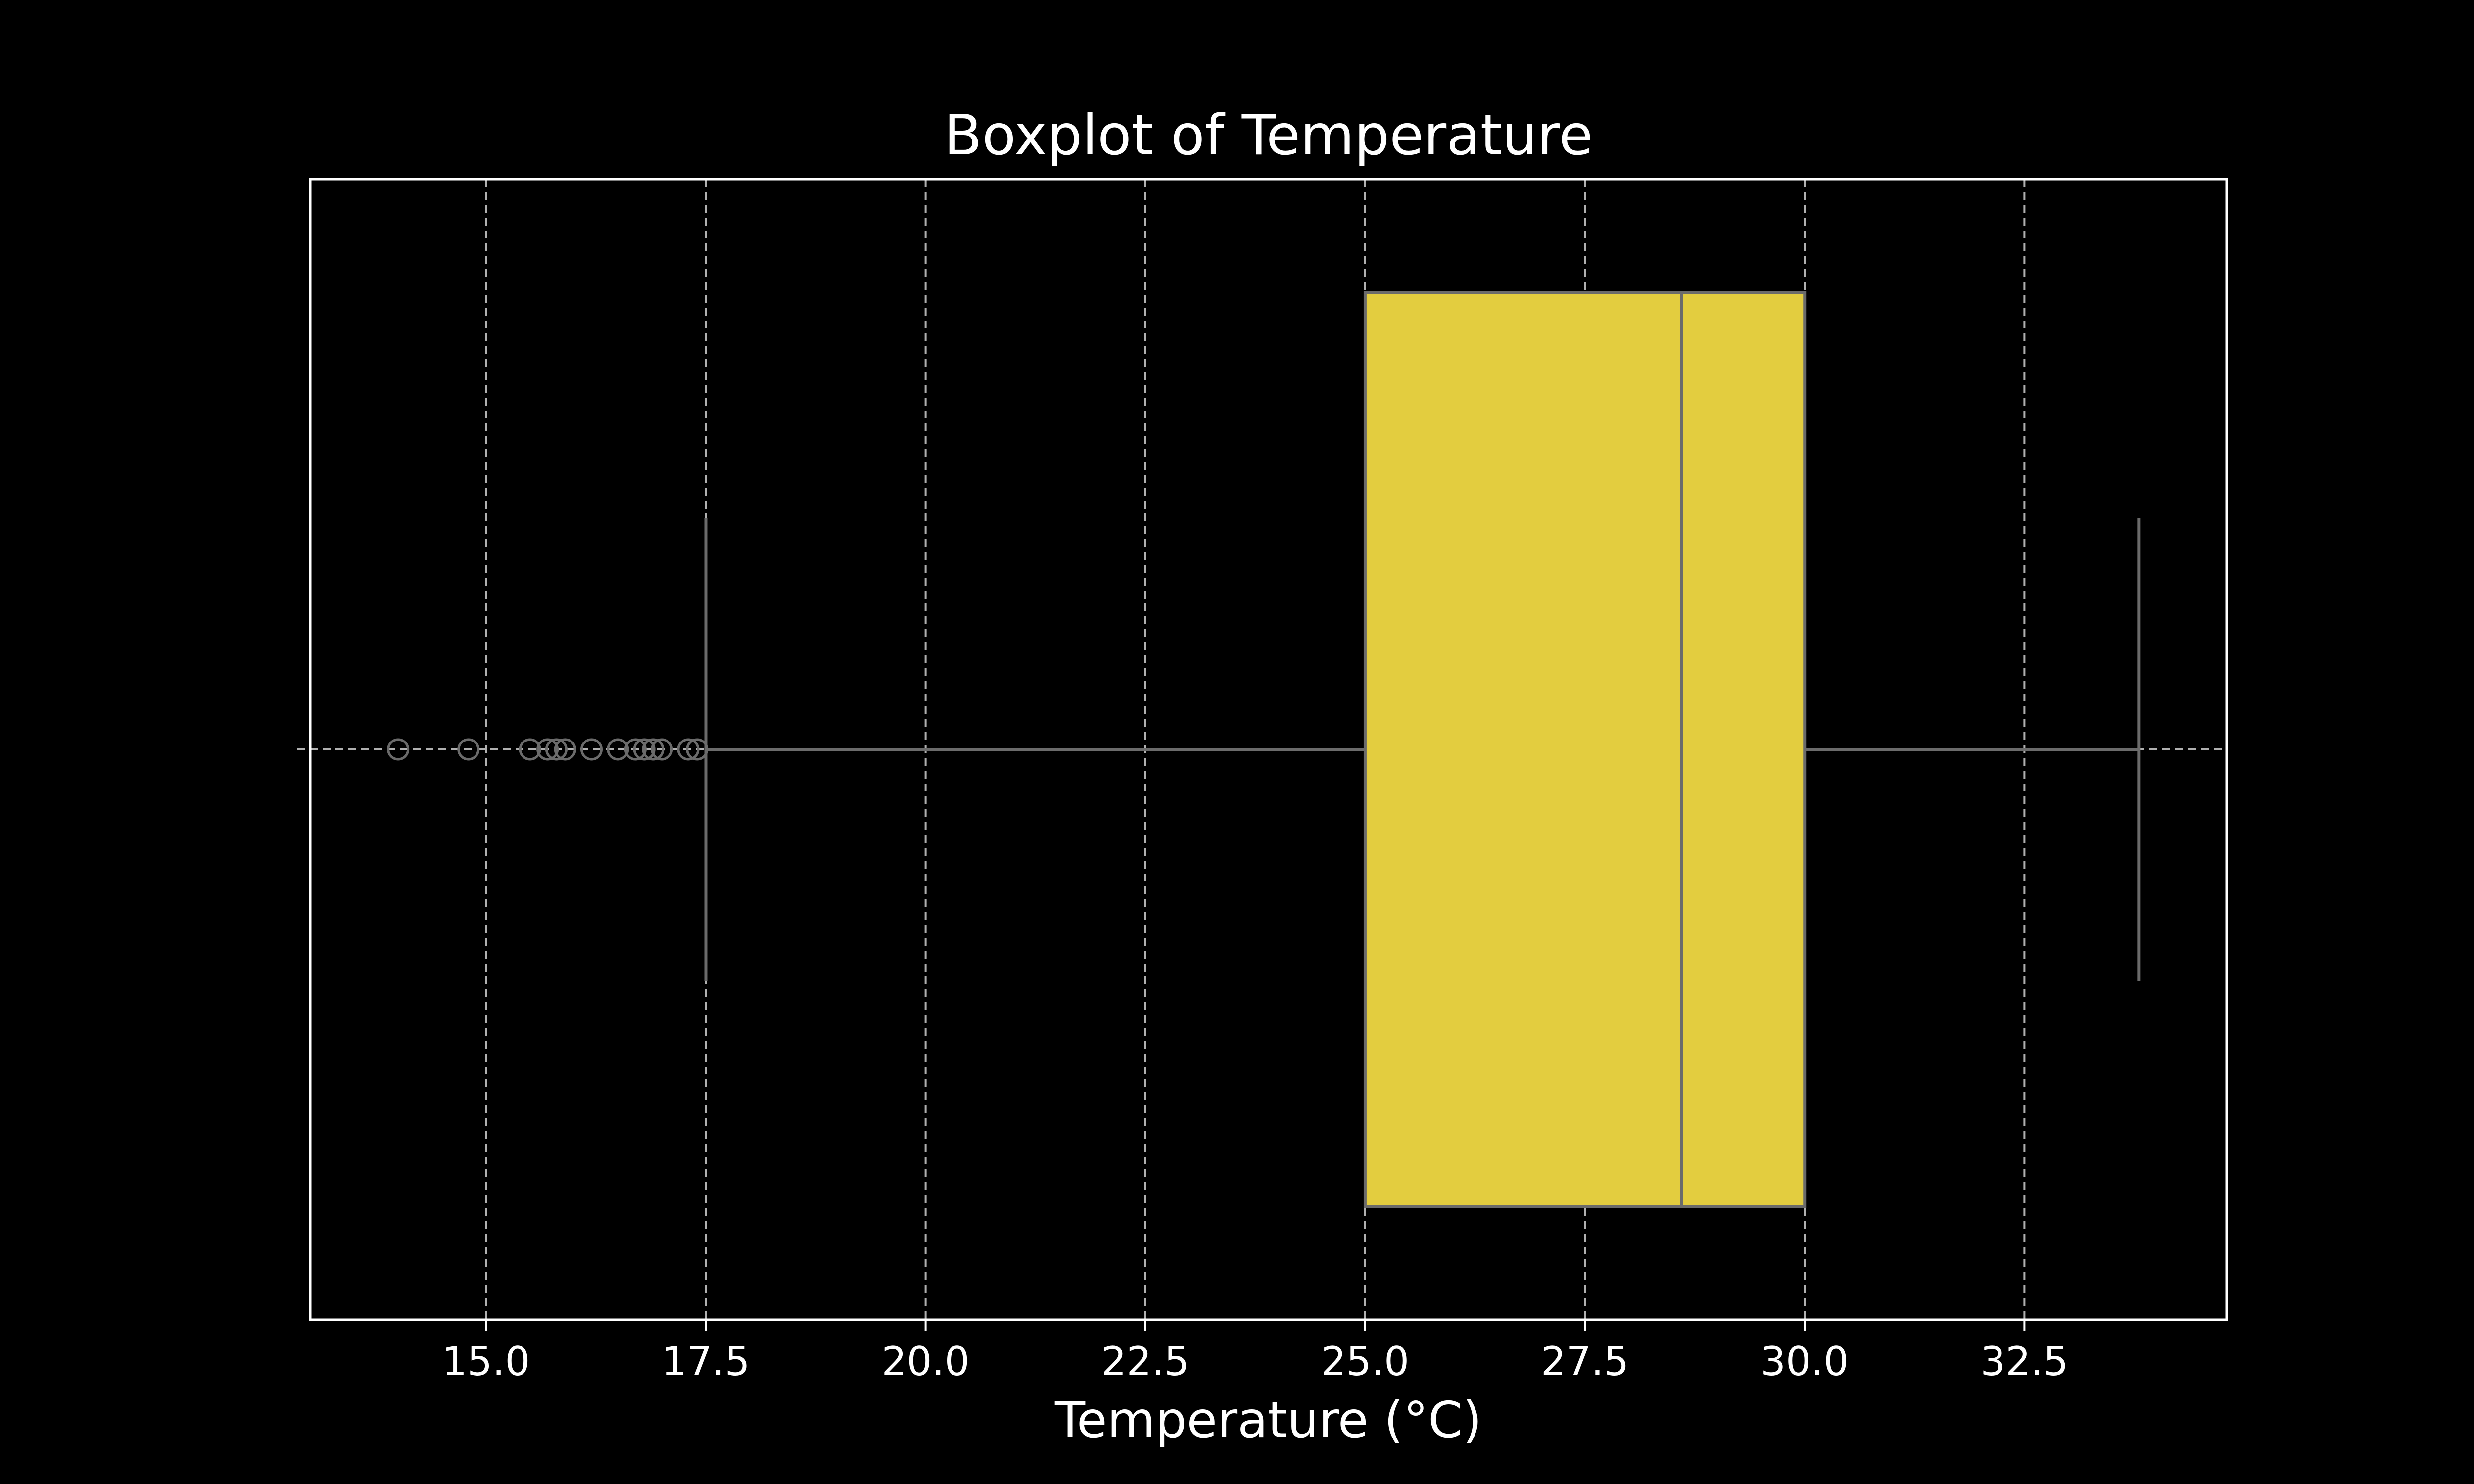 The width and height of the screenshot is (2474, 1484). What do you see at coordinates (1269, 135) in the screenshot?
I see `chart-title: Boxplot of Temperature` at bounding box center [1269, 135].